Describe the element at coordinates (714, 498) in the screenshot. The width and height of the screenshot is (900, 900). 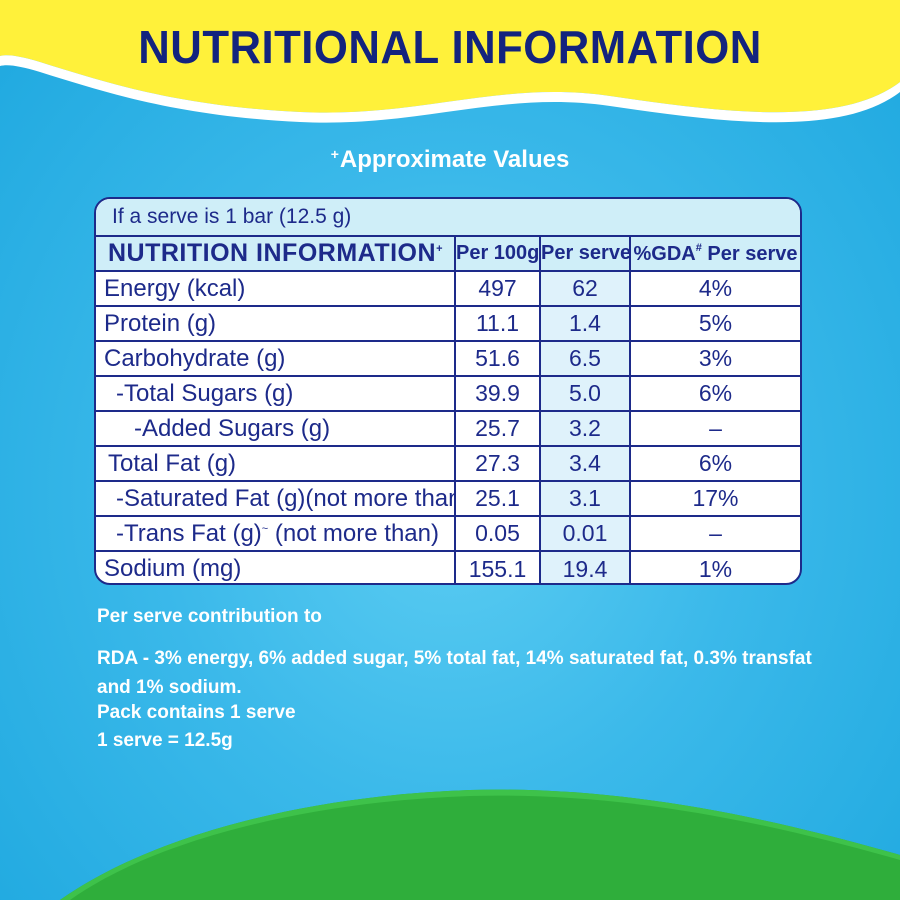
I see `cell-gda-saturated-fat: 17%` at that location.